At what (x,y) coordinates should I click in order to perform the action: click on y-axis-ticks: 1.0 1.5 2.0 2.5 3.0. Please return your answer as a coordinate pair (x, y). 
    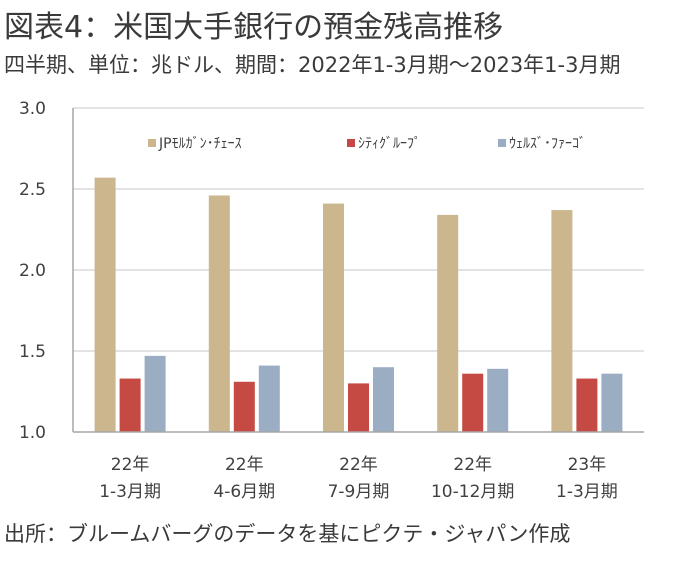
    Looking at the image, I should click on (32, 271).